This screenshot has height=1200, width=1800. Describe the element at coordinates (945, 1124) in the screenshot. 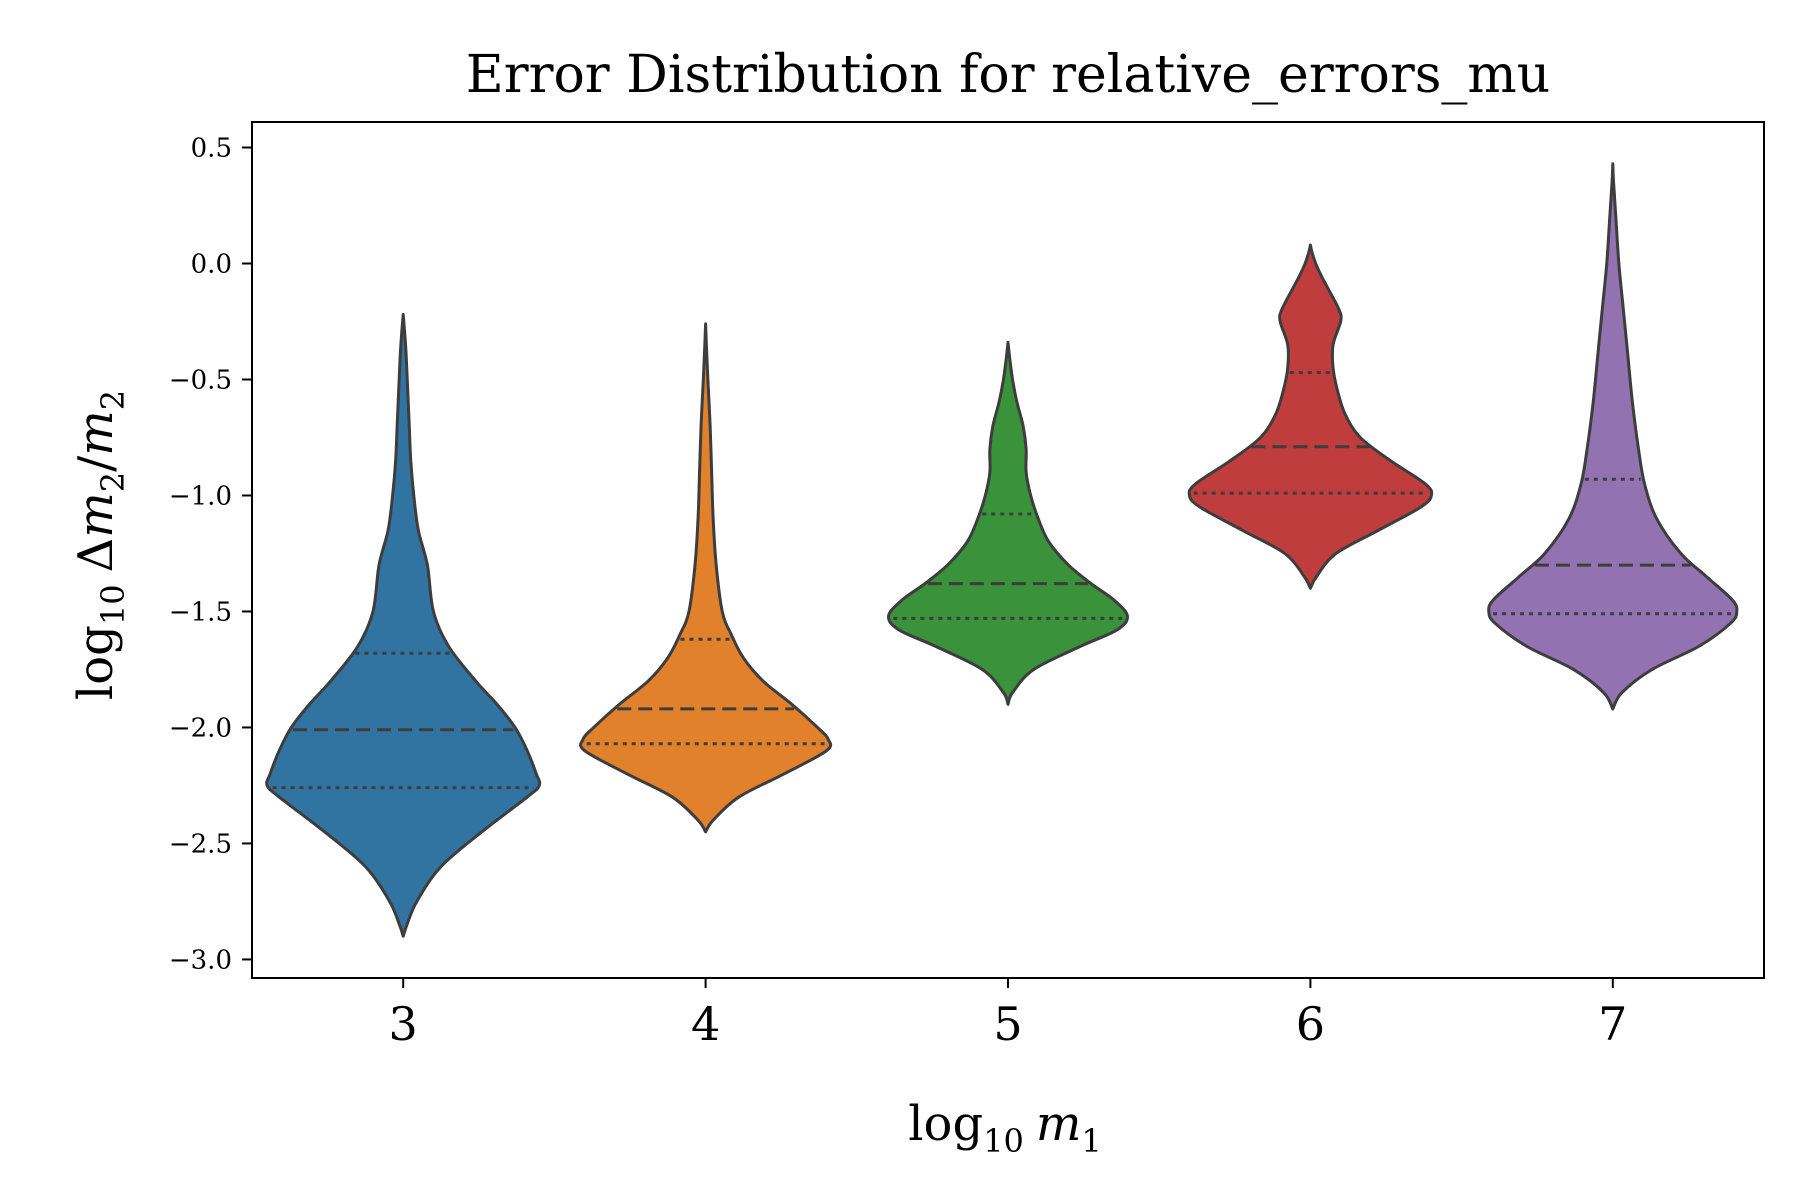

I see `x-axis-label-base: log` at that location.